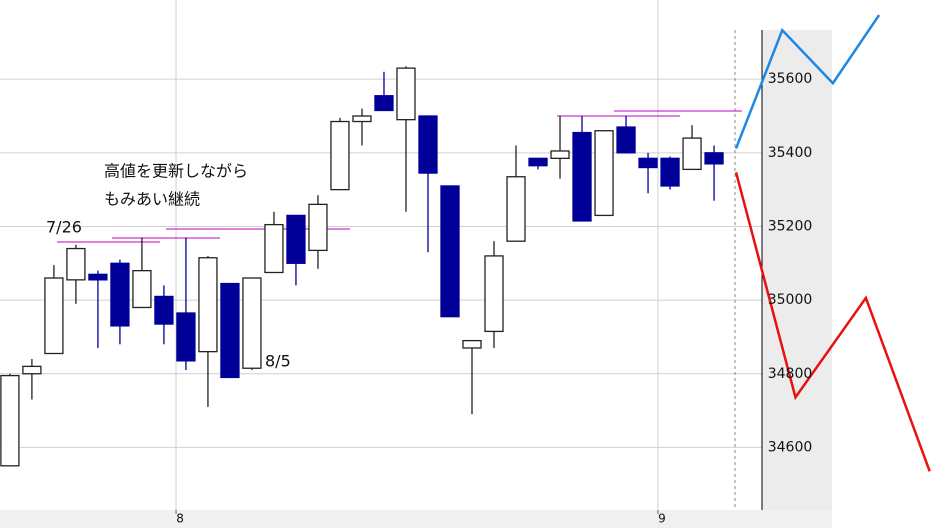  Describe the element at coordinates (790, 79) in the screenshot. I see `y-tick-label: 35600` at that location.